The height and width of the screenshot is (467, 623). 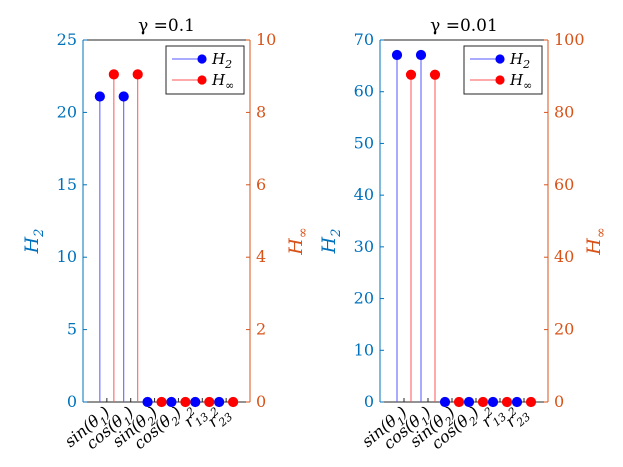 I want to click on left-y-tick-label: 60, so click(x=364, y=91).